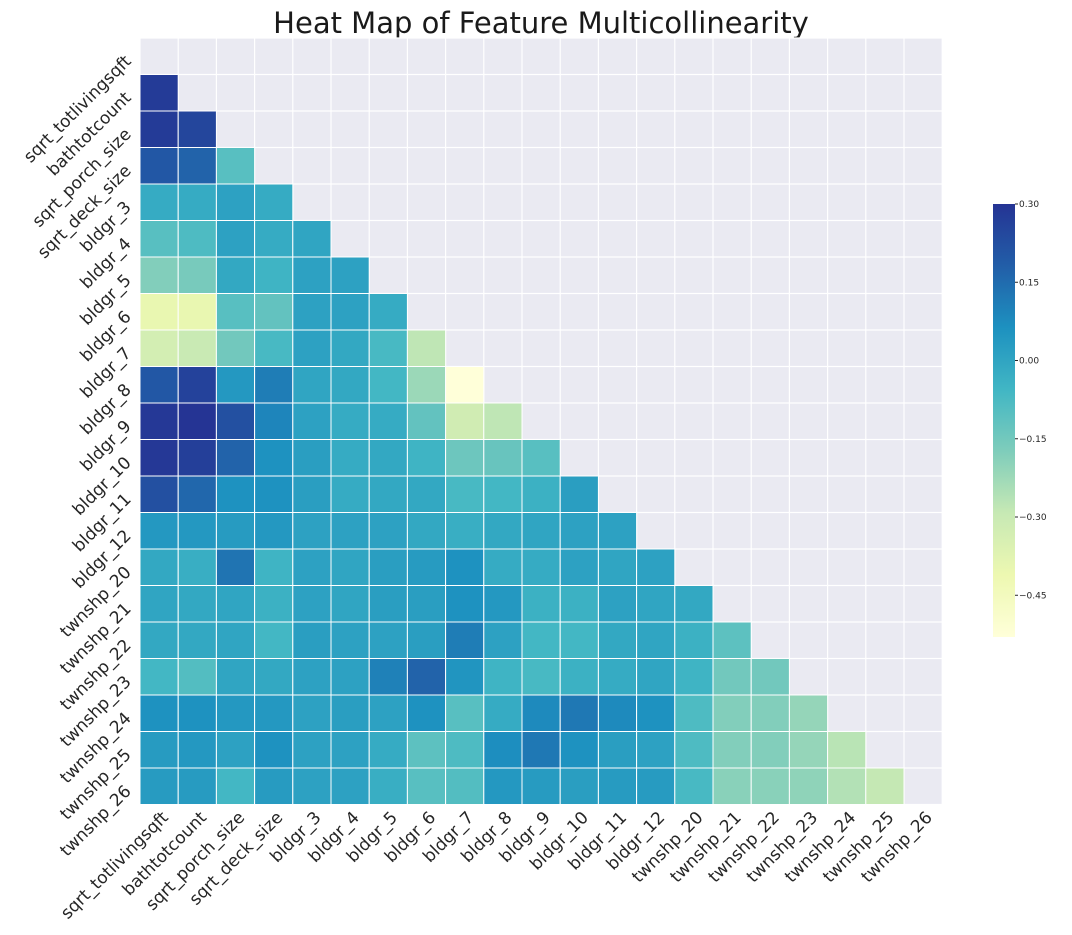  I want to click on colorbar-tick-label: −0.15, so click(1033, 440).